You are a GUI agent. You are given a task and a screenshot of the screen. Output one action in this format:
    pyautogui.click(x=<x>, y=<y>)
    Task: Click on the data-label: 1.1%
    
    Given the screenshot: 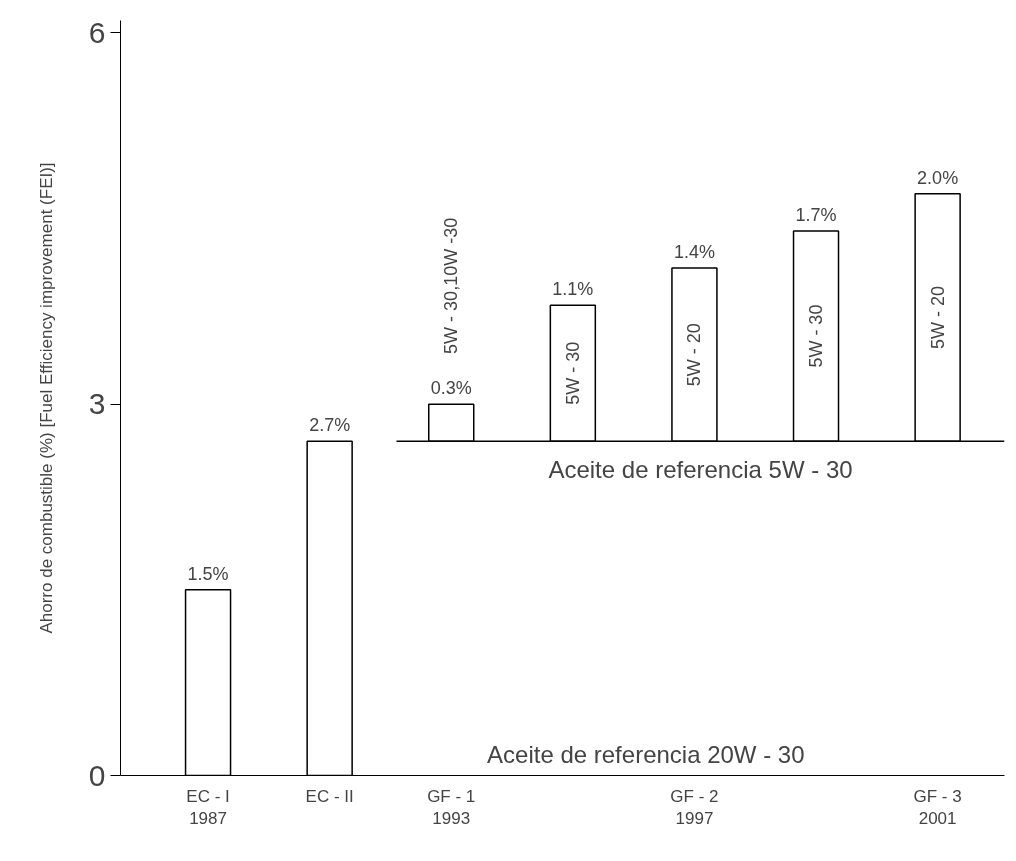 What is the action you would take?
    pyautogui.click(x=573, y=289)
    